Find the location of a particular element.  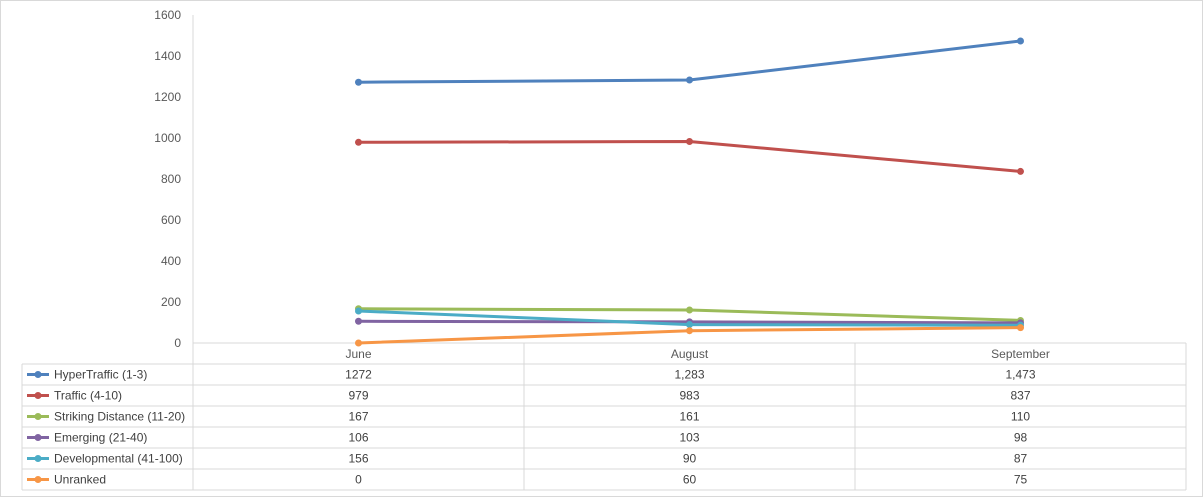

table-cell-value: 979 is located at coordinates (358, 396).